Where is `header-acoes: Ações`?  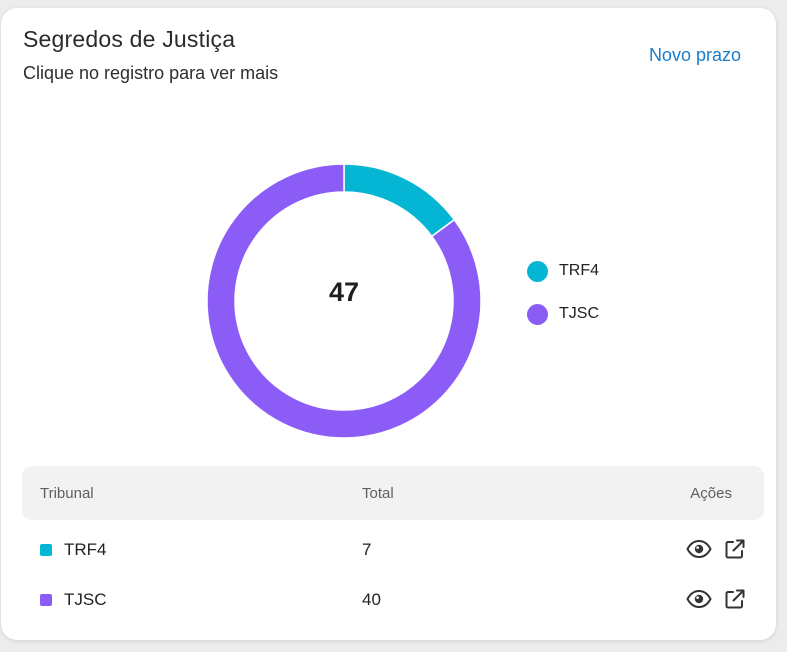 header-acoes: Ações is located at coordinates (711, 493).